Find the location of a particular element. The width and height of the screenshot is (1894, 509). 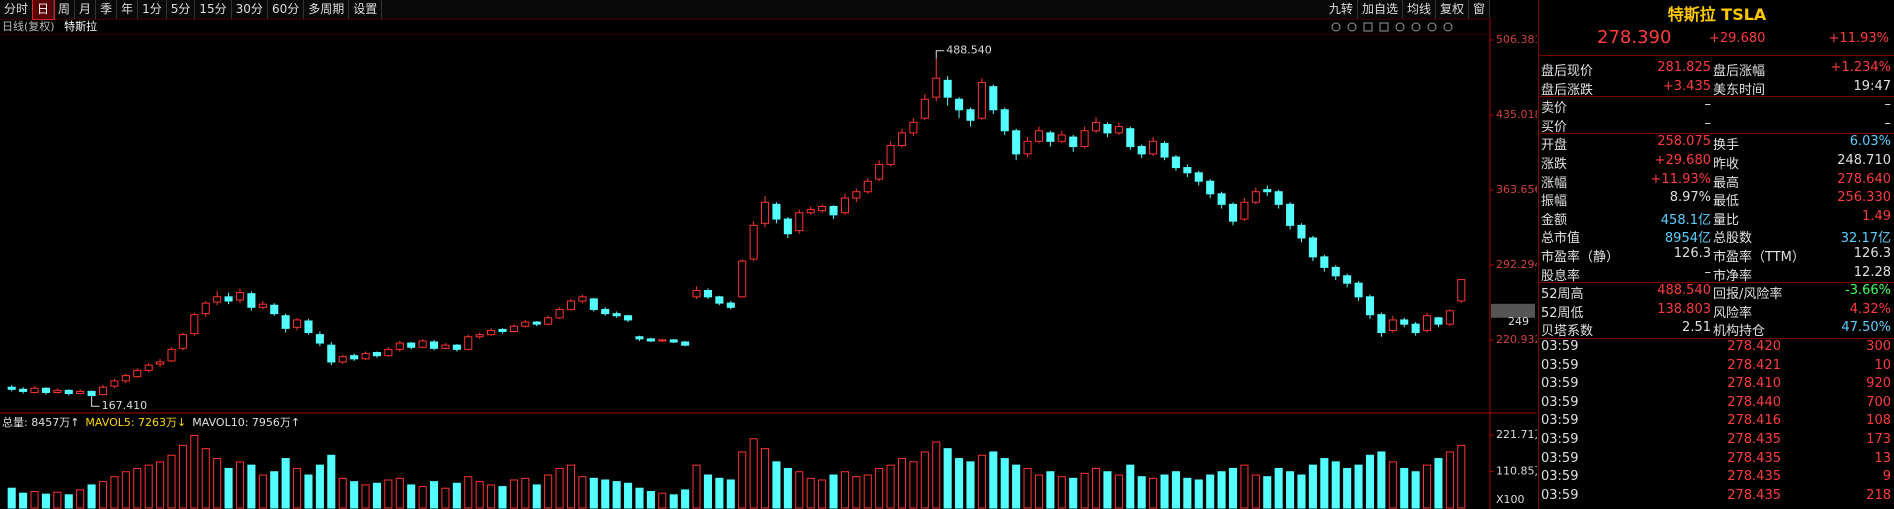

period-tab: 周 is located at coordinates (65, 9).